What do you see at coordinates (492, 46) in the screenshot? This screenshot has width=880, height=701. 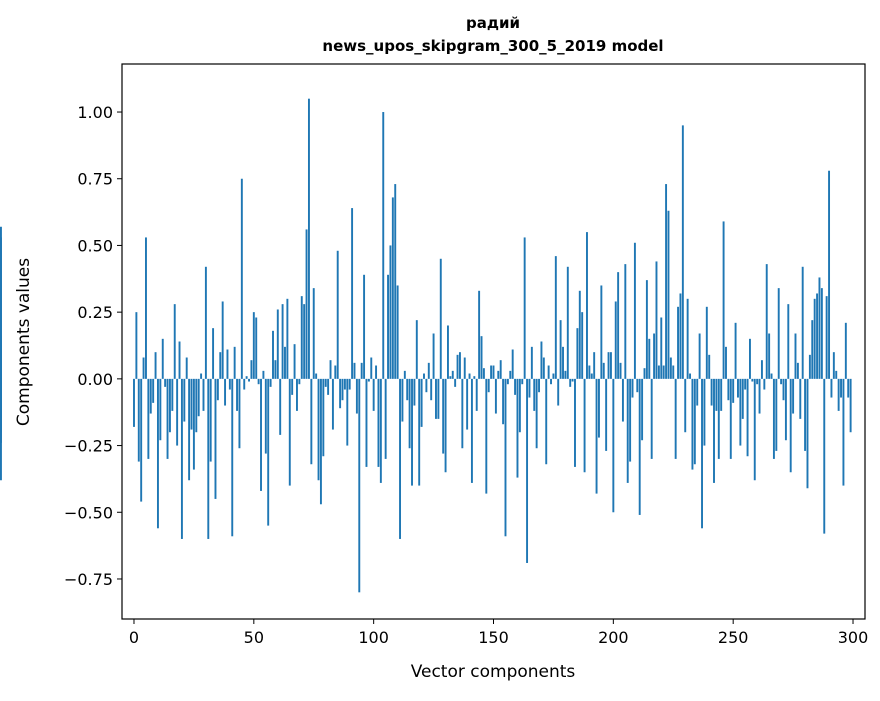 I see `chart-subtitle: news_upos_skipgram_300_5_2019 model` at bounding box center [492, 46].